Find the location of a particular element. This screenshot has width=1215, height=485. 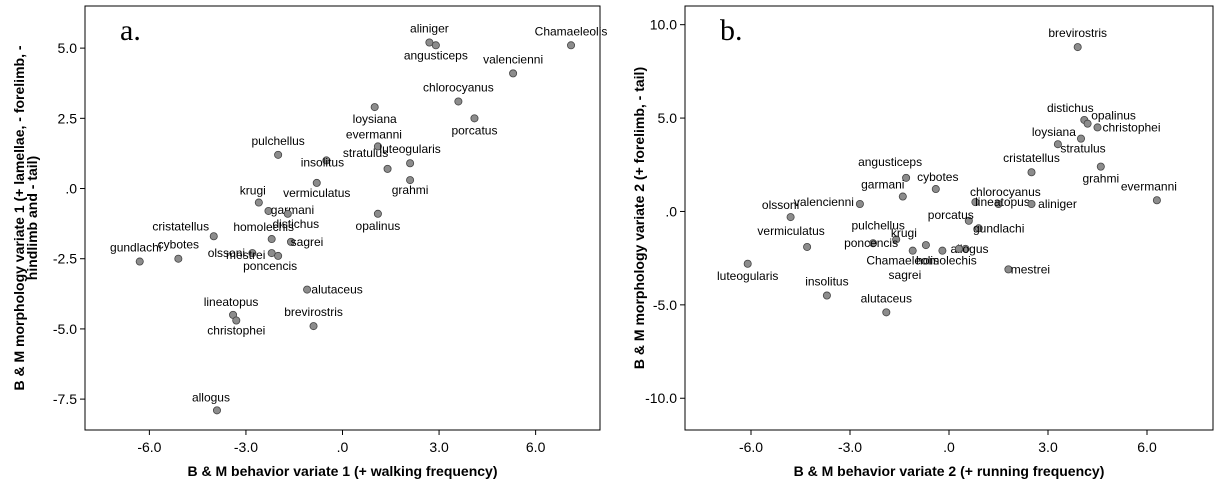

data-point-stratulus is located at coordinates (387, 168).